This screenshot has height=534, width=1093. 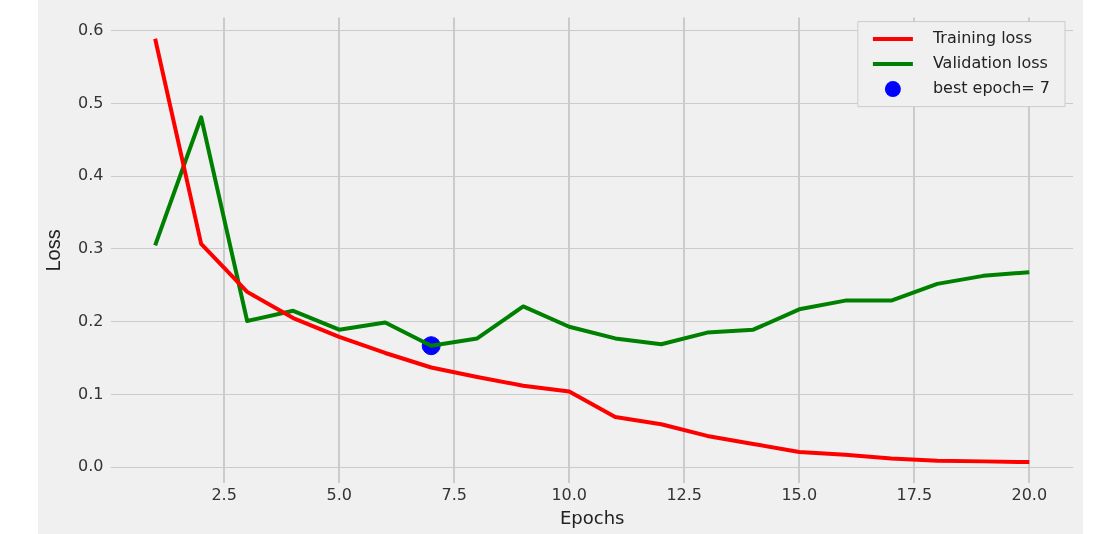 I want to click on y-tick-label: 0.4, so click(x=90, y=175).